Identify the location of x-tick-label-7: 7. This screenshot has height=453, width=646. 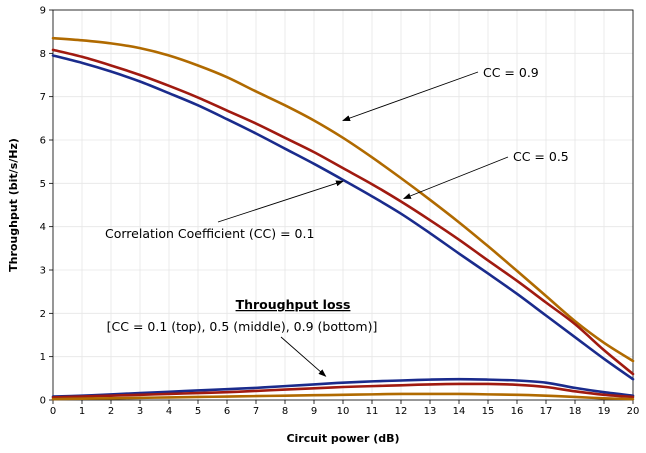
(256, 411).